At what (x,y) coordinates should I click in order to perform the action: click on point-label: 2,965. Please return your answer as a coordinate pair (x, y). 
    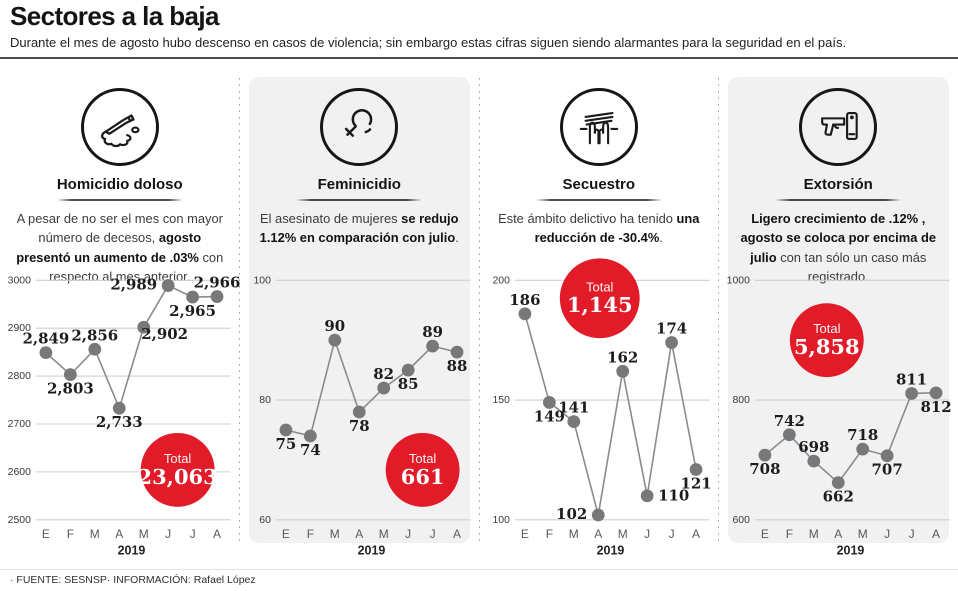
    Looking at the image, I should click on (192, 311).